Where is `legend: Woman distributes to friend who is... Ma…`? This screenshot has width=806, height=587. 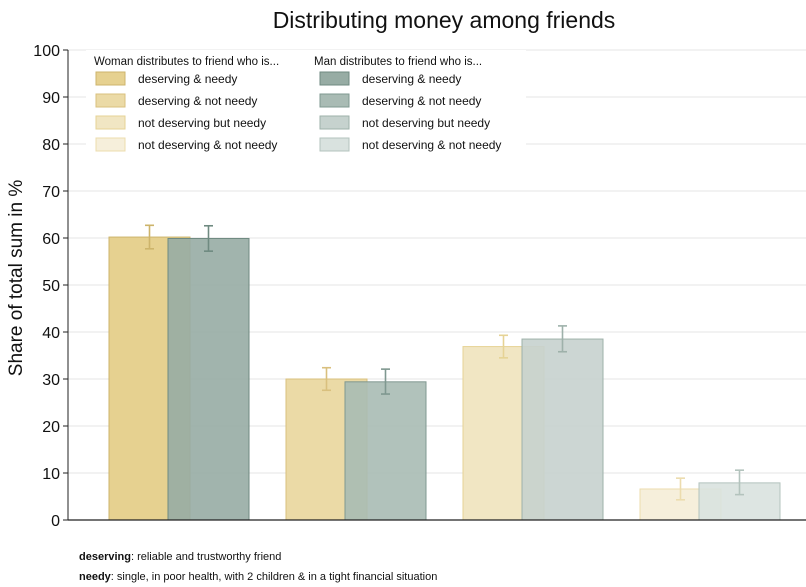
legend: Woman distributes to friend who is... Ma… is located at coordinates (306, 103).